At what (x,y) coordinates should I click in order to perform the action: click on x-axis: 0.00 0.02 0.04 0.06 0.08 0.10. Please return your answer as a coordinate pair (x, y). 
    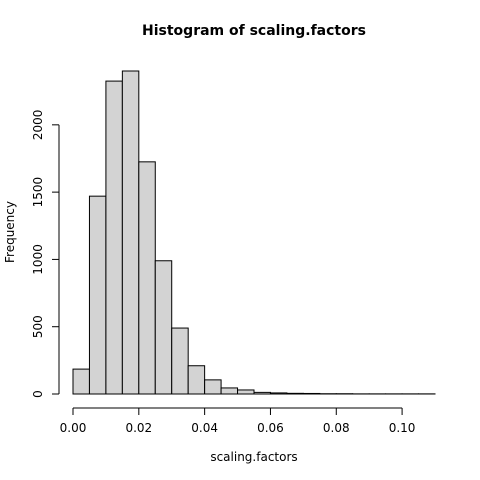
    Looking at the image, I should click on (238, 421).